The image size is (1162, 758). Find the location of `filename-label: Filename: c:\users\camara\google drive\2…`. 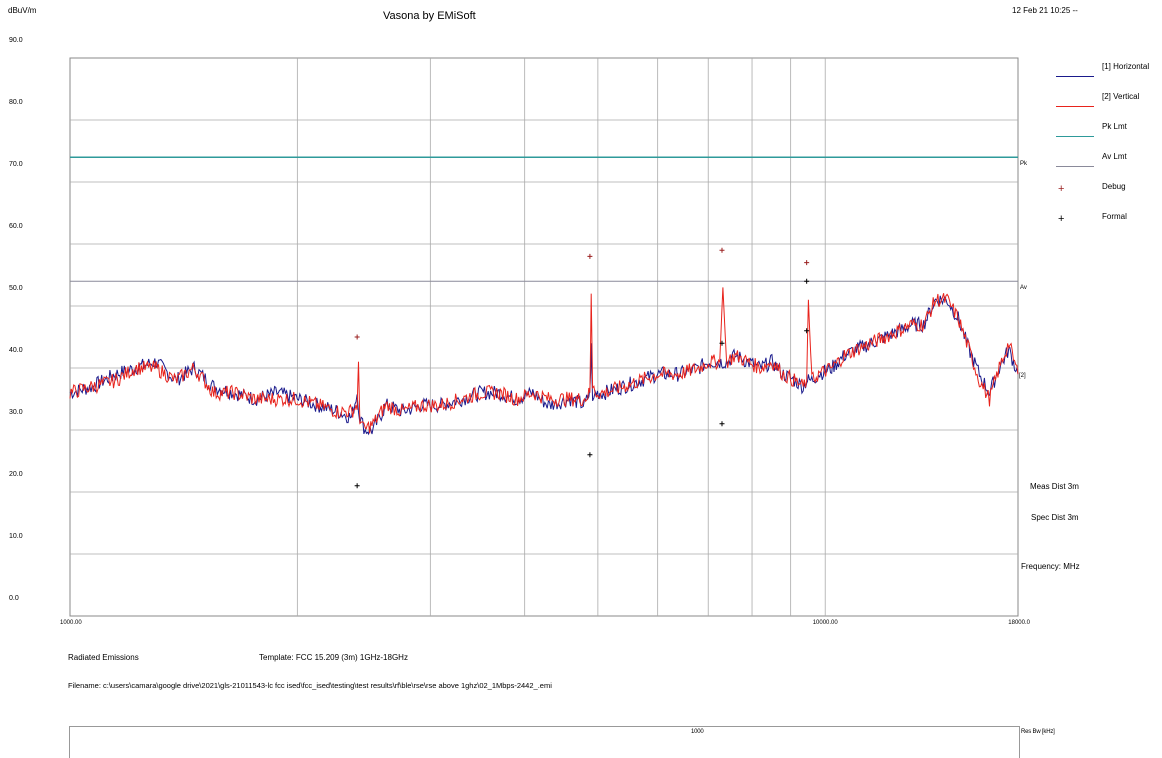

filename-label: Filename: c:\users\camara\google drive\2… is located at coordinates (310, 685).